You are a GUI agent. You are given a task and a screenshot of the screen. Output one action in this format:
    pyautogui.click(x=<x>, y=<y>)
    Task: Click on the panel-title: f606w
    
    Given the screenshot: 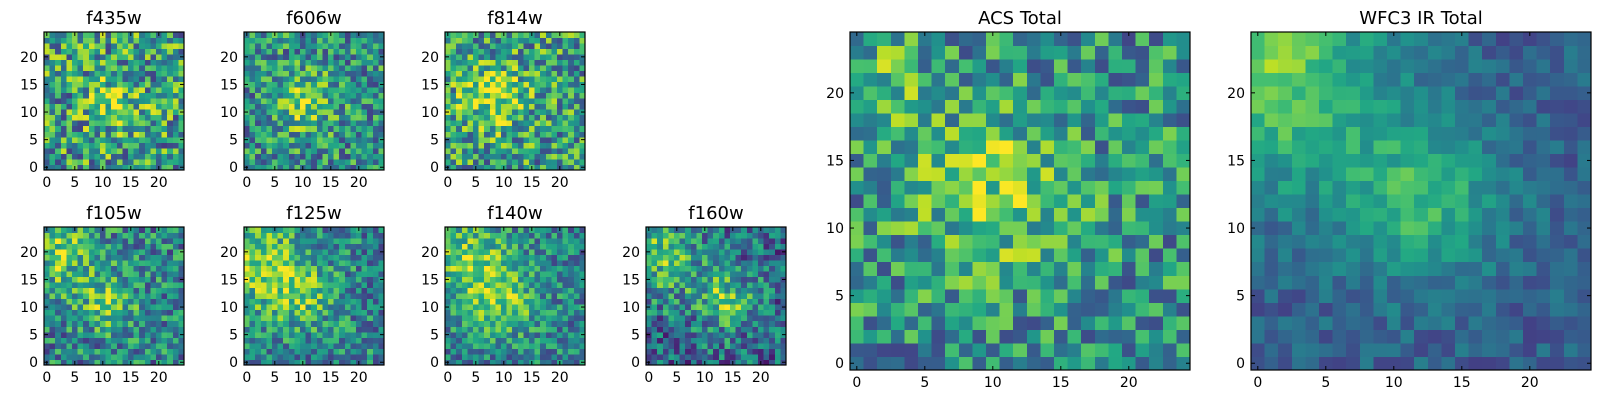 What is the action you would take?
    pyautogui.click(x=313, y=18)
    